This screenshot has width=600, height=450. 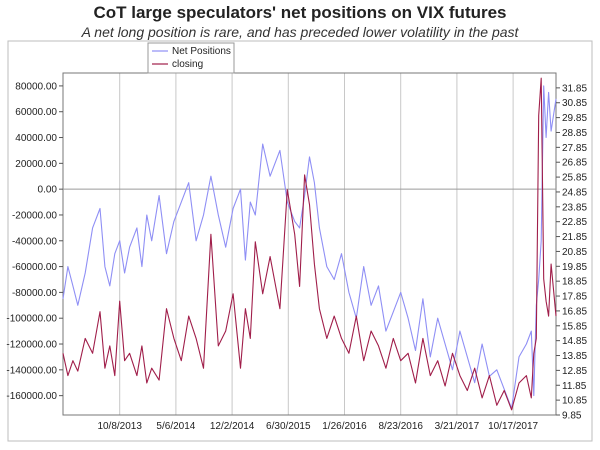 What do you see at coordinates (572, 416) in the screenshot?
I see `right-tick-label-22: 9.85` at bounding box center [572, 416].